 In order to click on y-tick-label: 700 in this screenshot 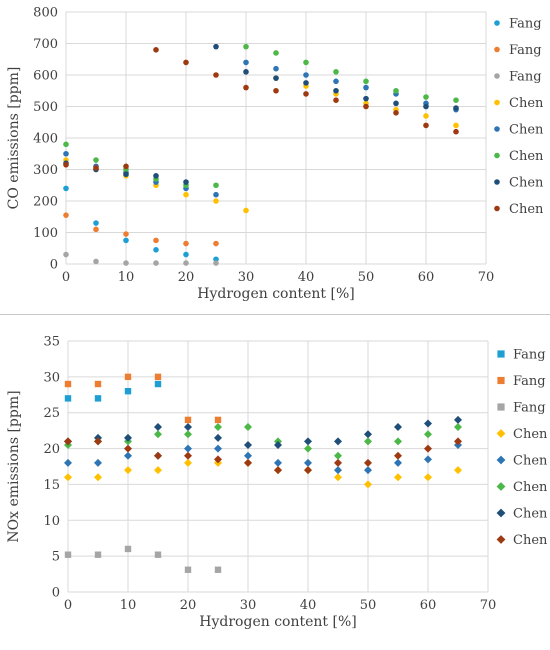, I will do `click(45, 44)`.